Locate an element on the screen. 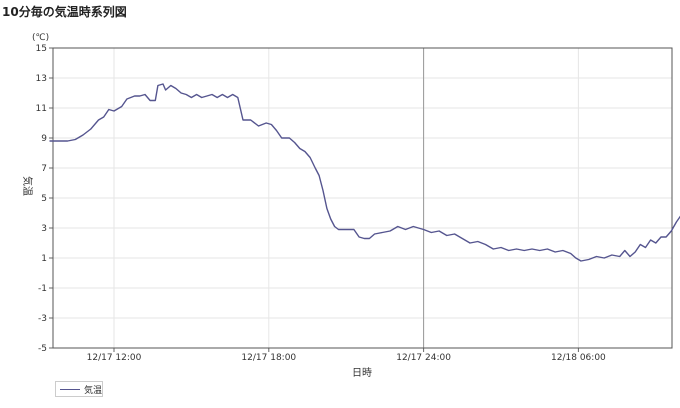 This screenshot has width=680, height=408. y-tick-label: -3 is located at coordinates (42, 319).